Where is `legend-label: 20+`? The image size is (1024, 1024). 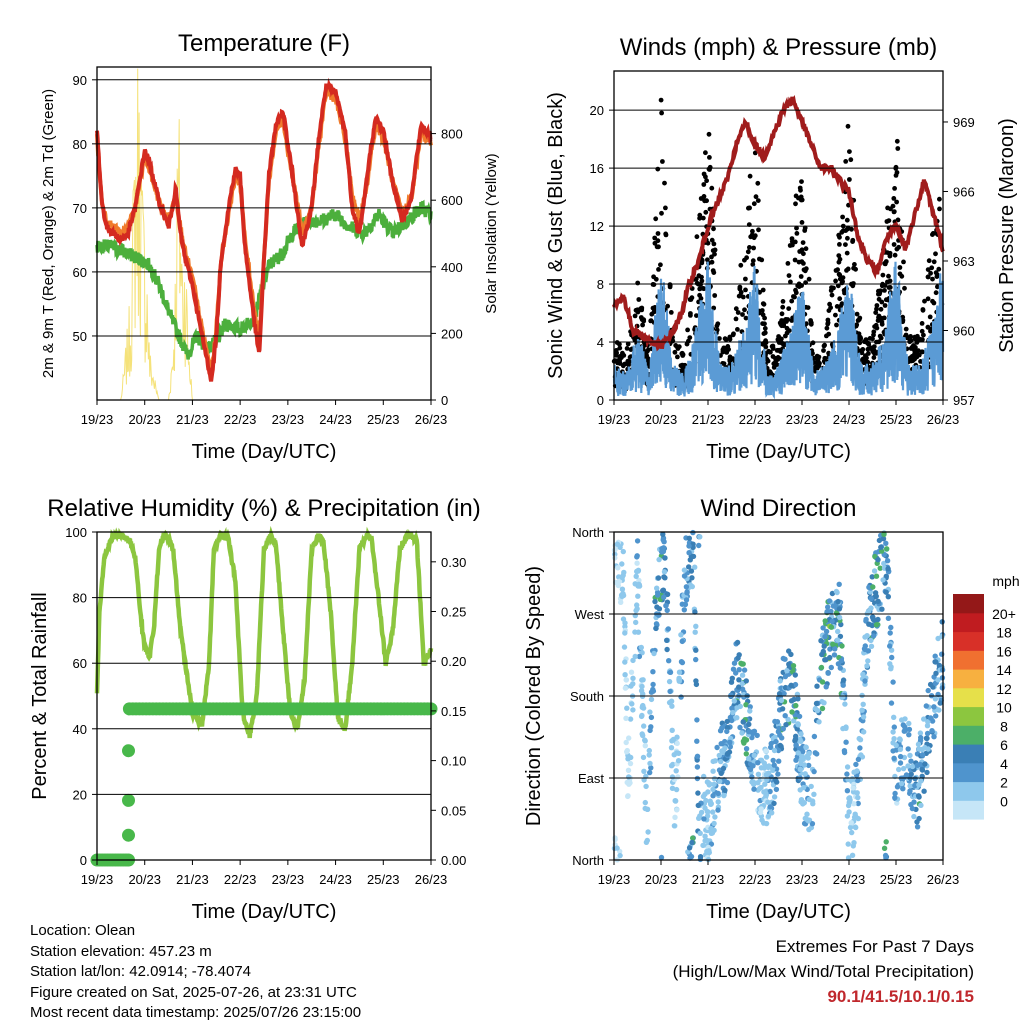 legend-label: 20+ is located at coordinates (1004, 614).